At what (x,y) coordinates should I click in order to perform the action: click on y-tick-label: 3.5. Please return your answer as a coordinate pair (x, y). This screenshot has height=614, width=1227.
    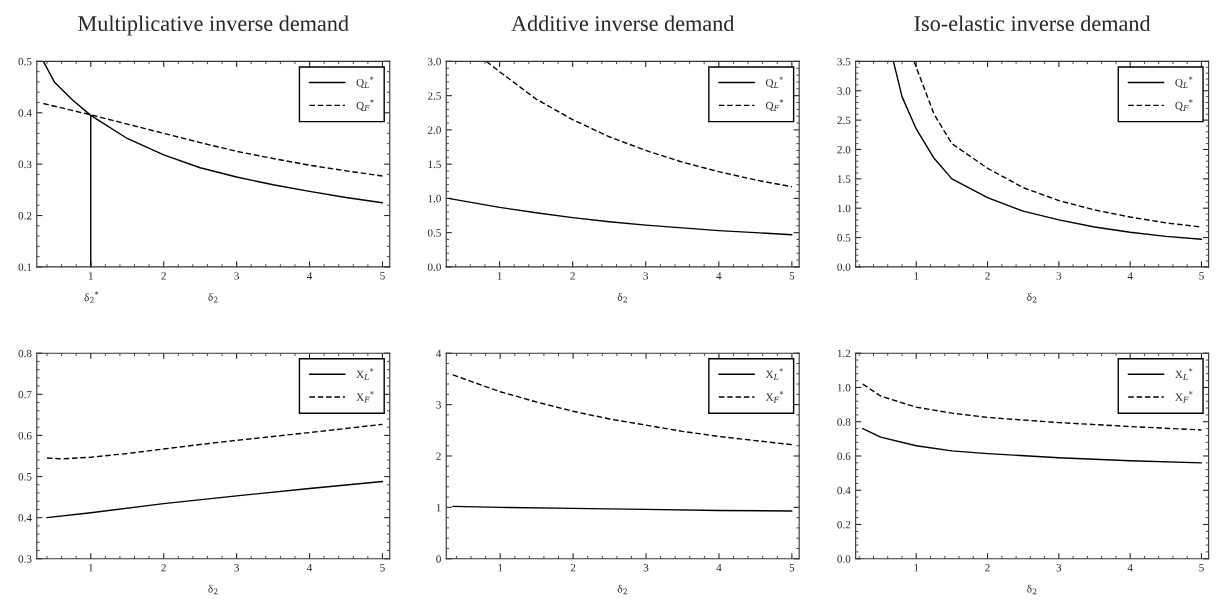
    Looking at the image, I should click on (844, 61).